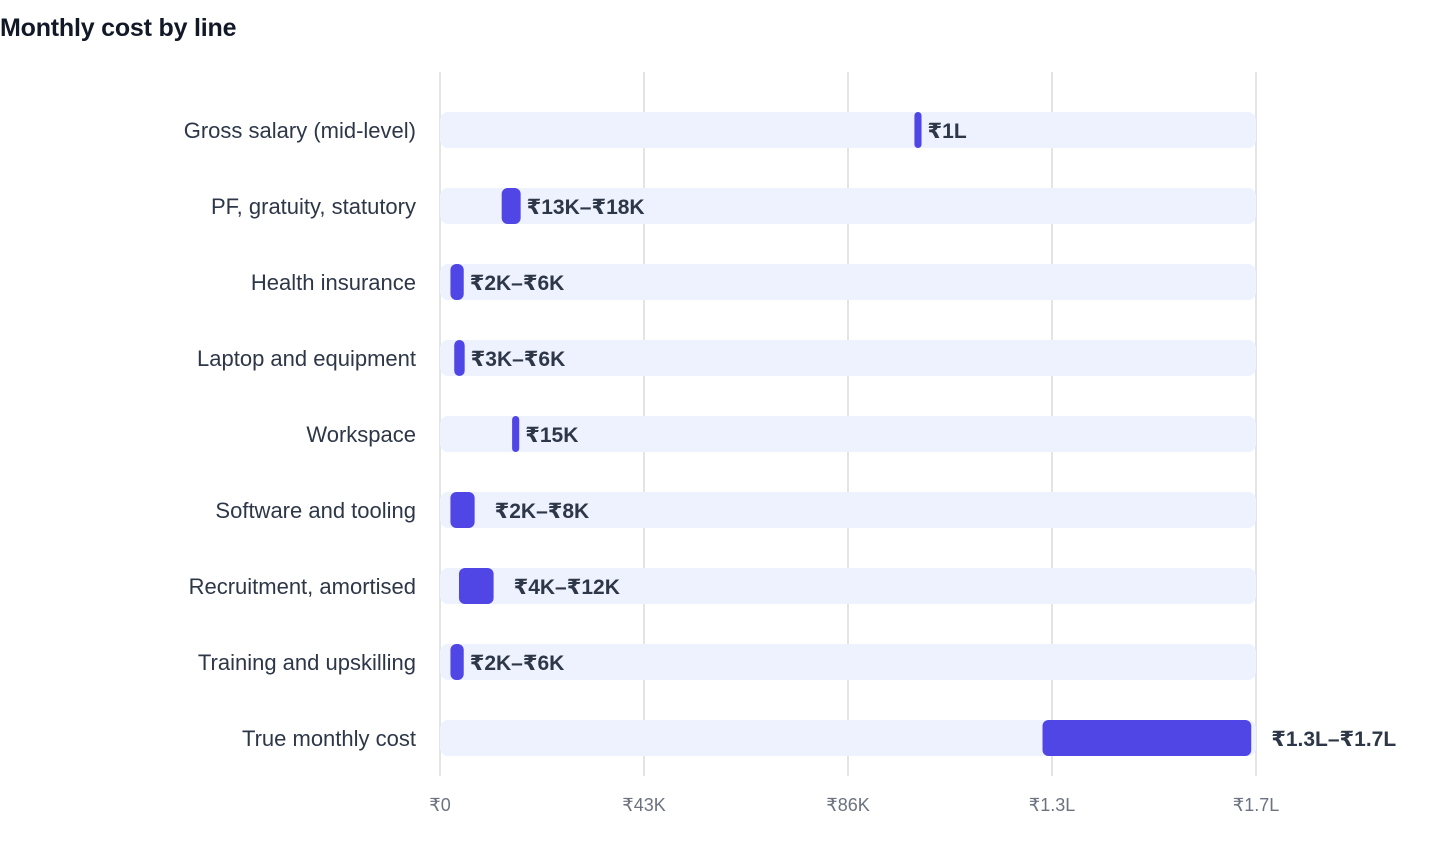  I want to click on value-label: ₹4K–₹12K, so click(567, 587).